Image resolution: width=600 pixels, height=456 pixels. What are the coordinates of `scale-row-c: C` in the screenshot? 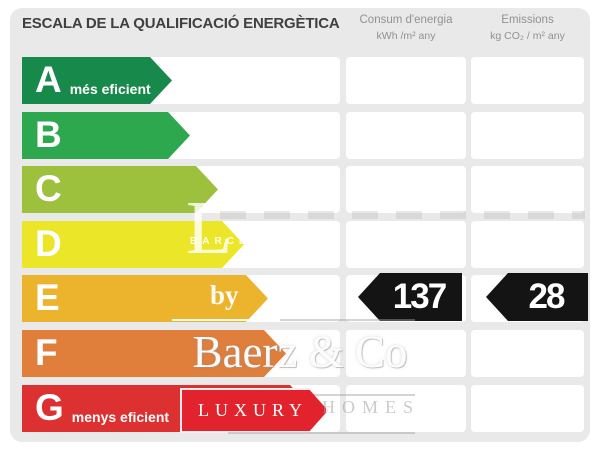 It's located at (300, 189).